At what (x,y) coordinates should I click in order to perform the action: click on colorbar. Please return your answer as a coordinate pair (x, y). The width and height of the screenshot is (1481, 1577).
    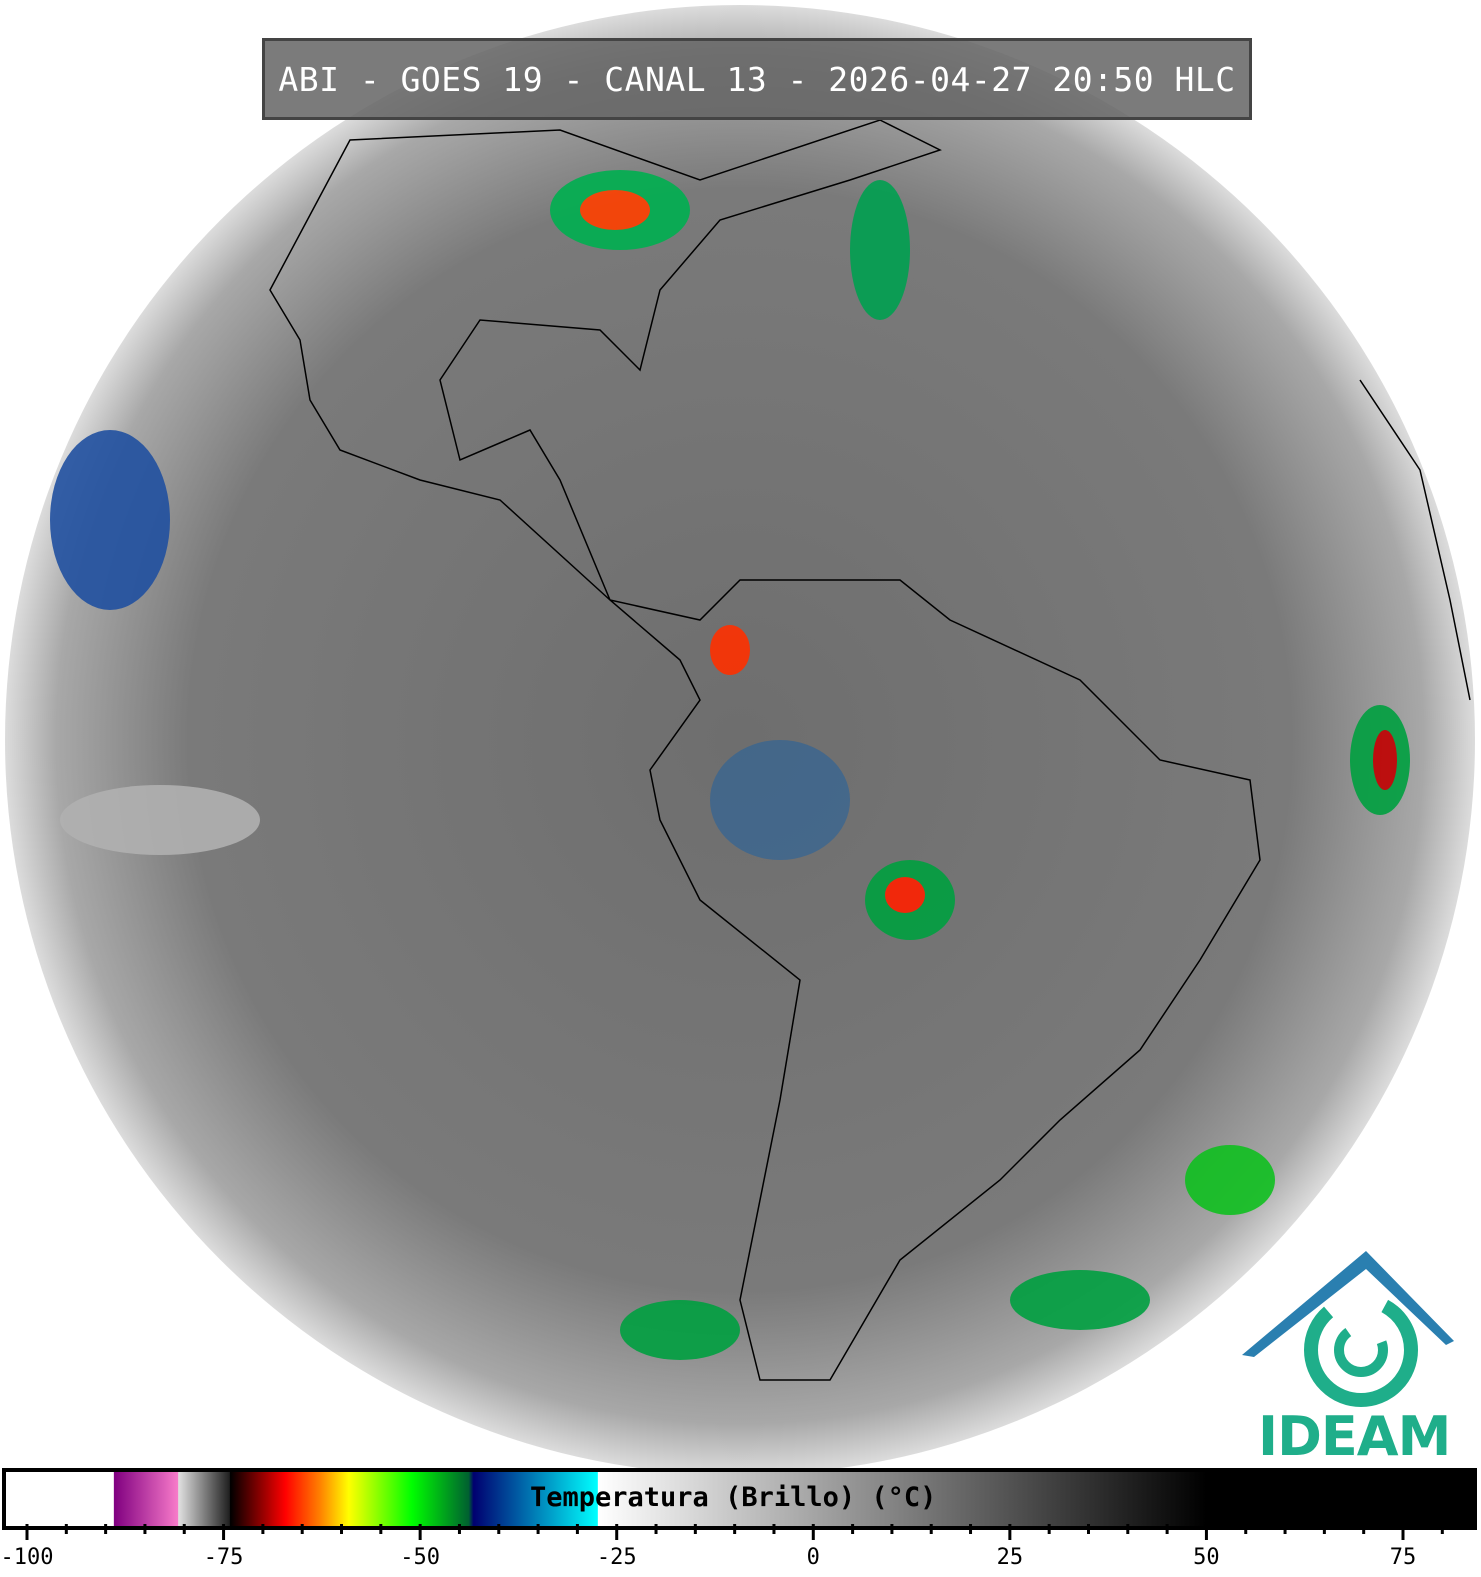
    Looking at the image, I should click on (739, 1499).